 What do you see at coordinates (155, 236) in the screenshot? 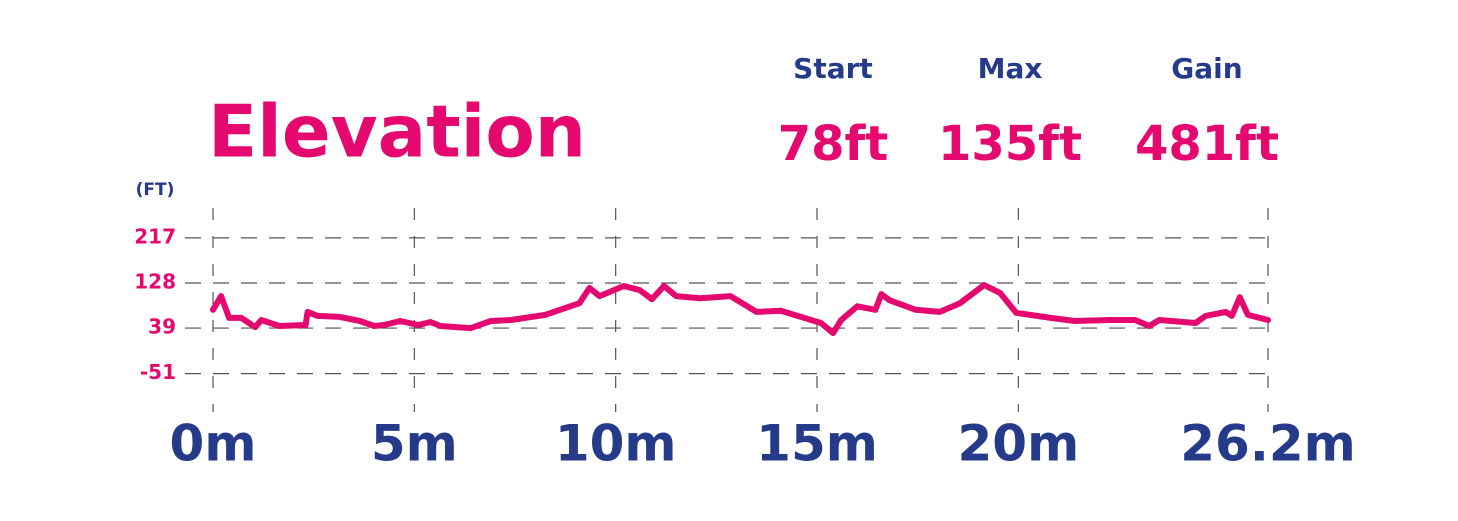
I see `y-tick-label: 217` at bounding box center [155, 236].